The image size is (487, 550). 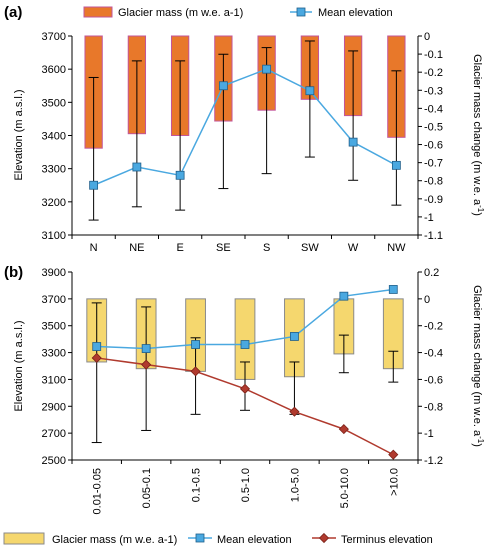 What do you see at coordinates (223, 248) in the screenshot?
I see `panel-a-x-tick-label: SE` at bounding box center [223, 248].